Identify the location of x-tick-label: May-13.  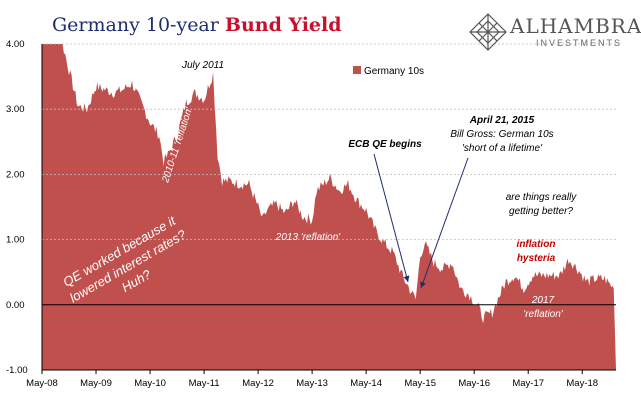
(312, 383).